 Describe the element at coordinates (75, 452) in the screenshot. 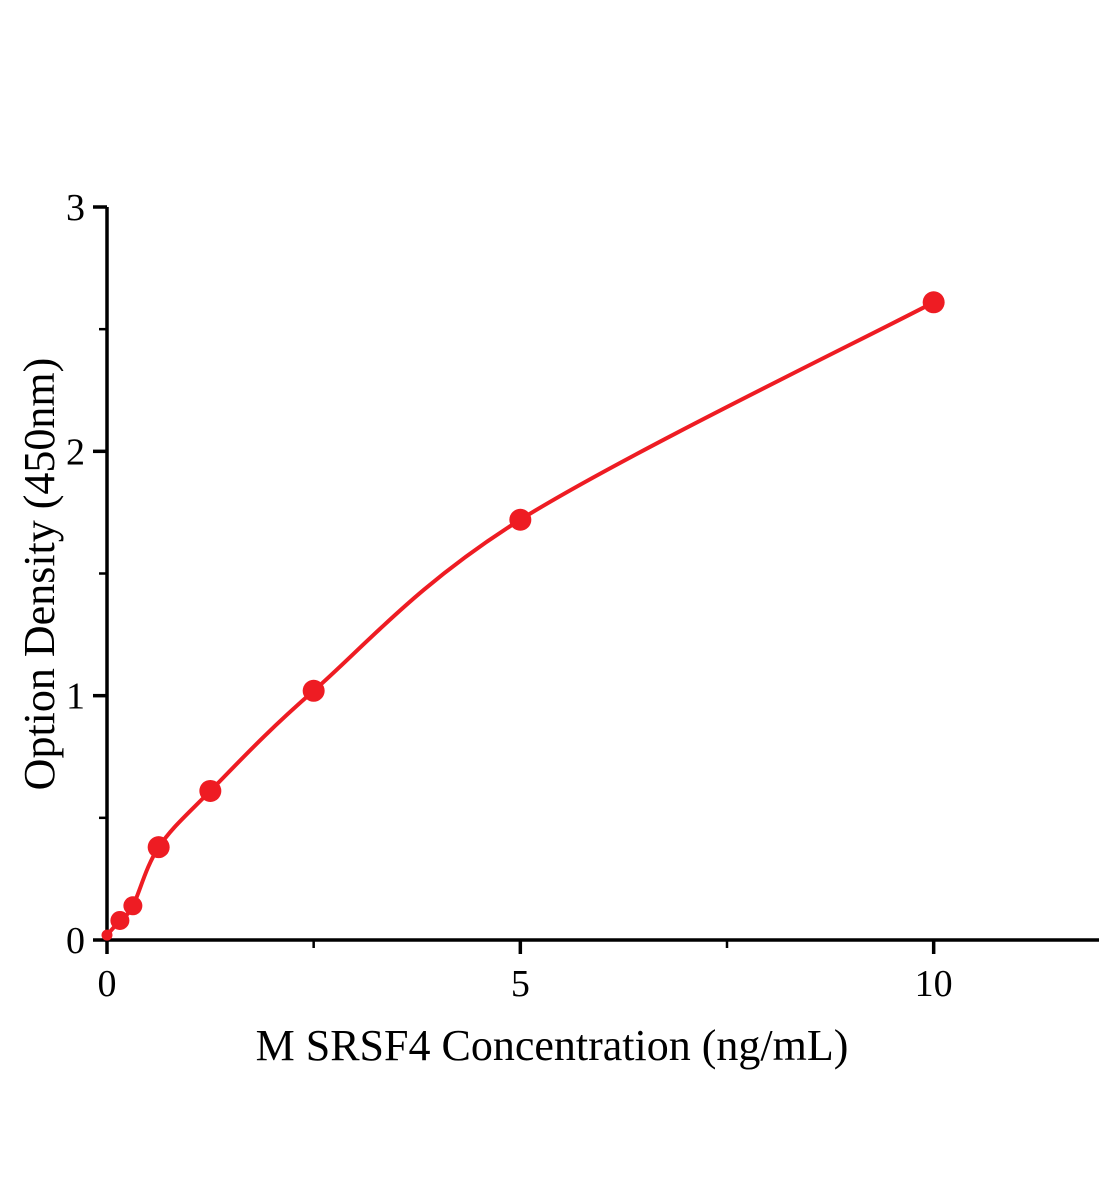

I see `y-tick-label: 2` at that location.